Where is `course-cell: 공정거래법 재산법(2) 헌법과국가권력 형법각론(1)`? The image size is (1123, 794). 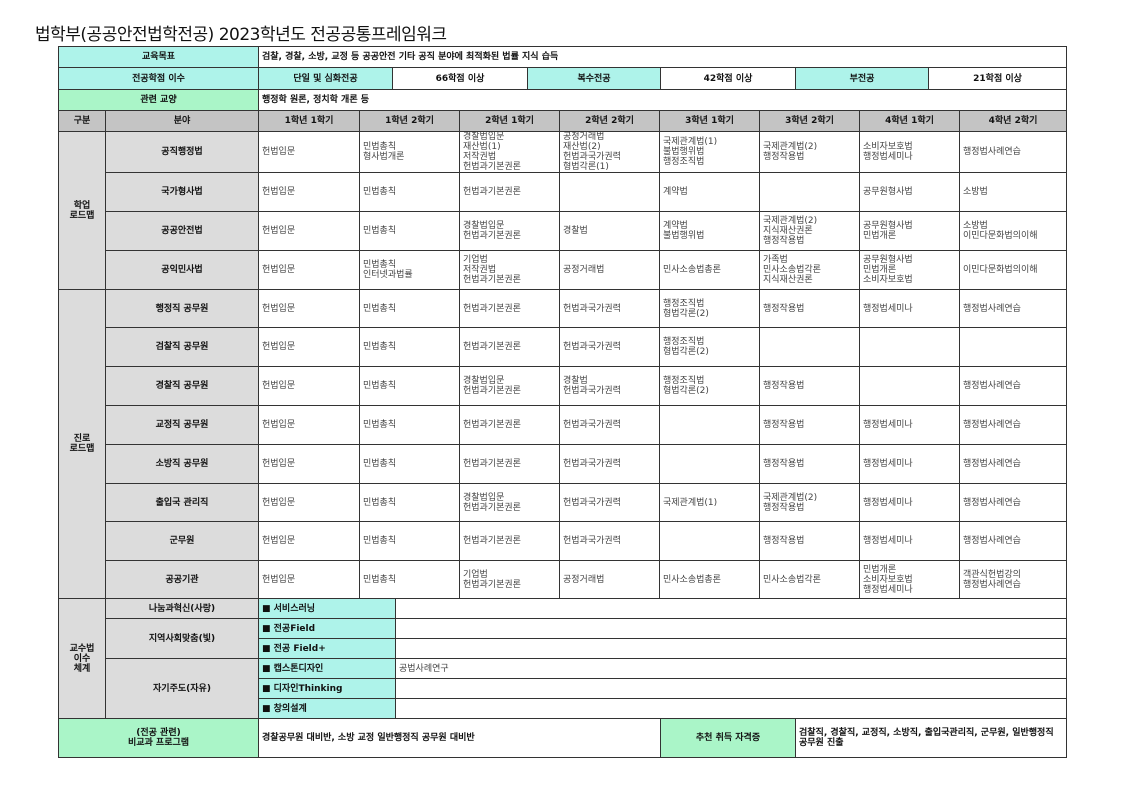
course-cell: 공정거래법 재산법(2) 헌법과국가권력 형법각론(1) is located at coordinates (609, 152).